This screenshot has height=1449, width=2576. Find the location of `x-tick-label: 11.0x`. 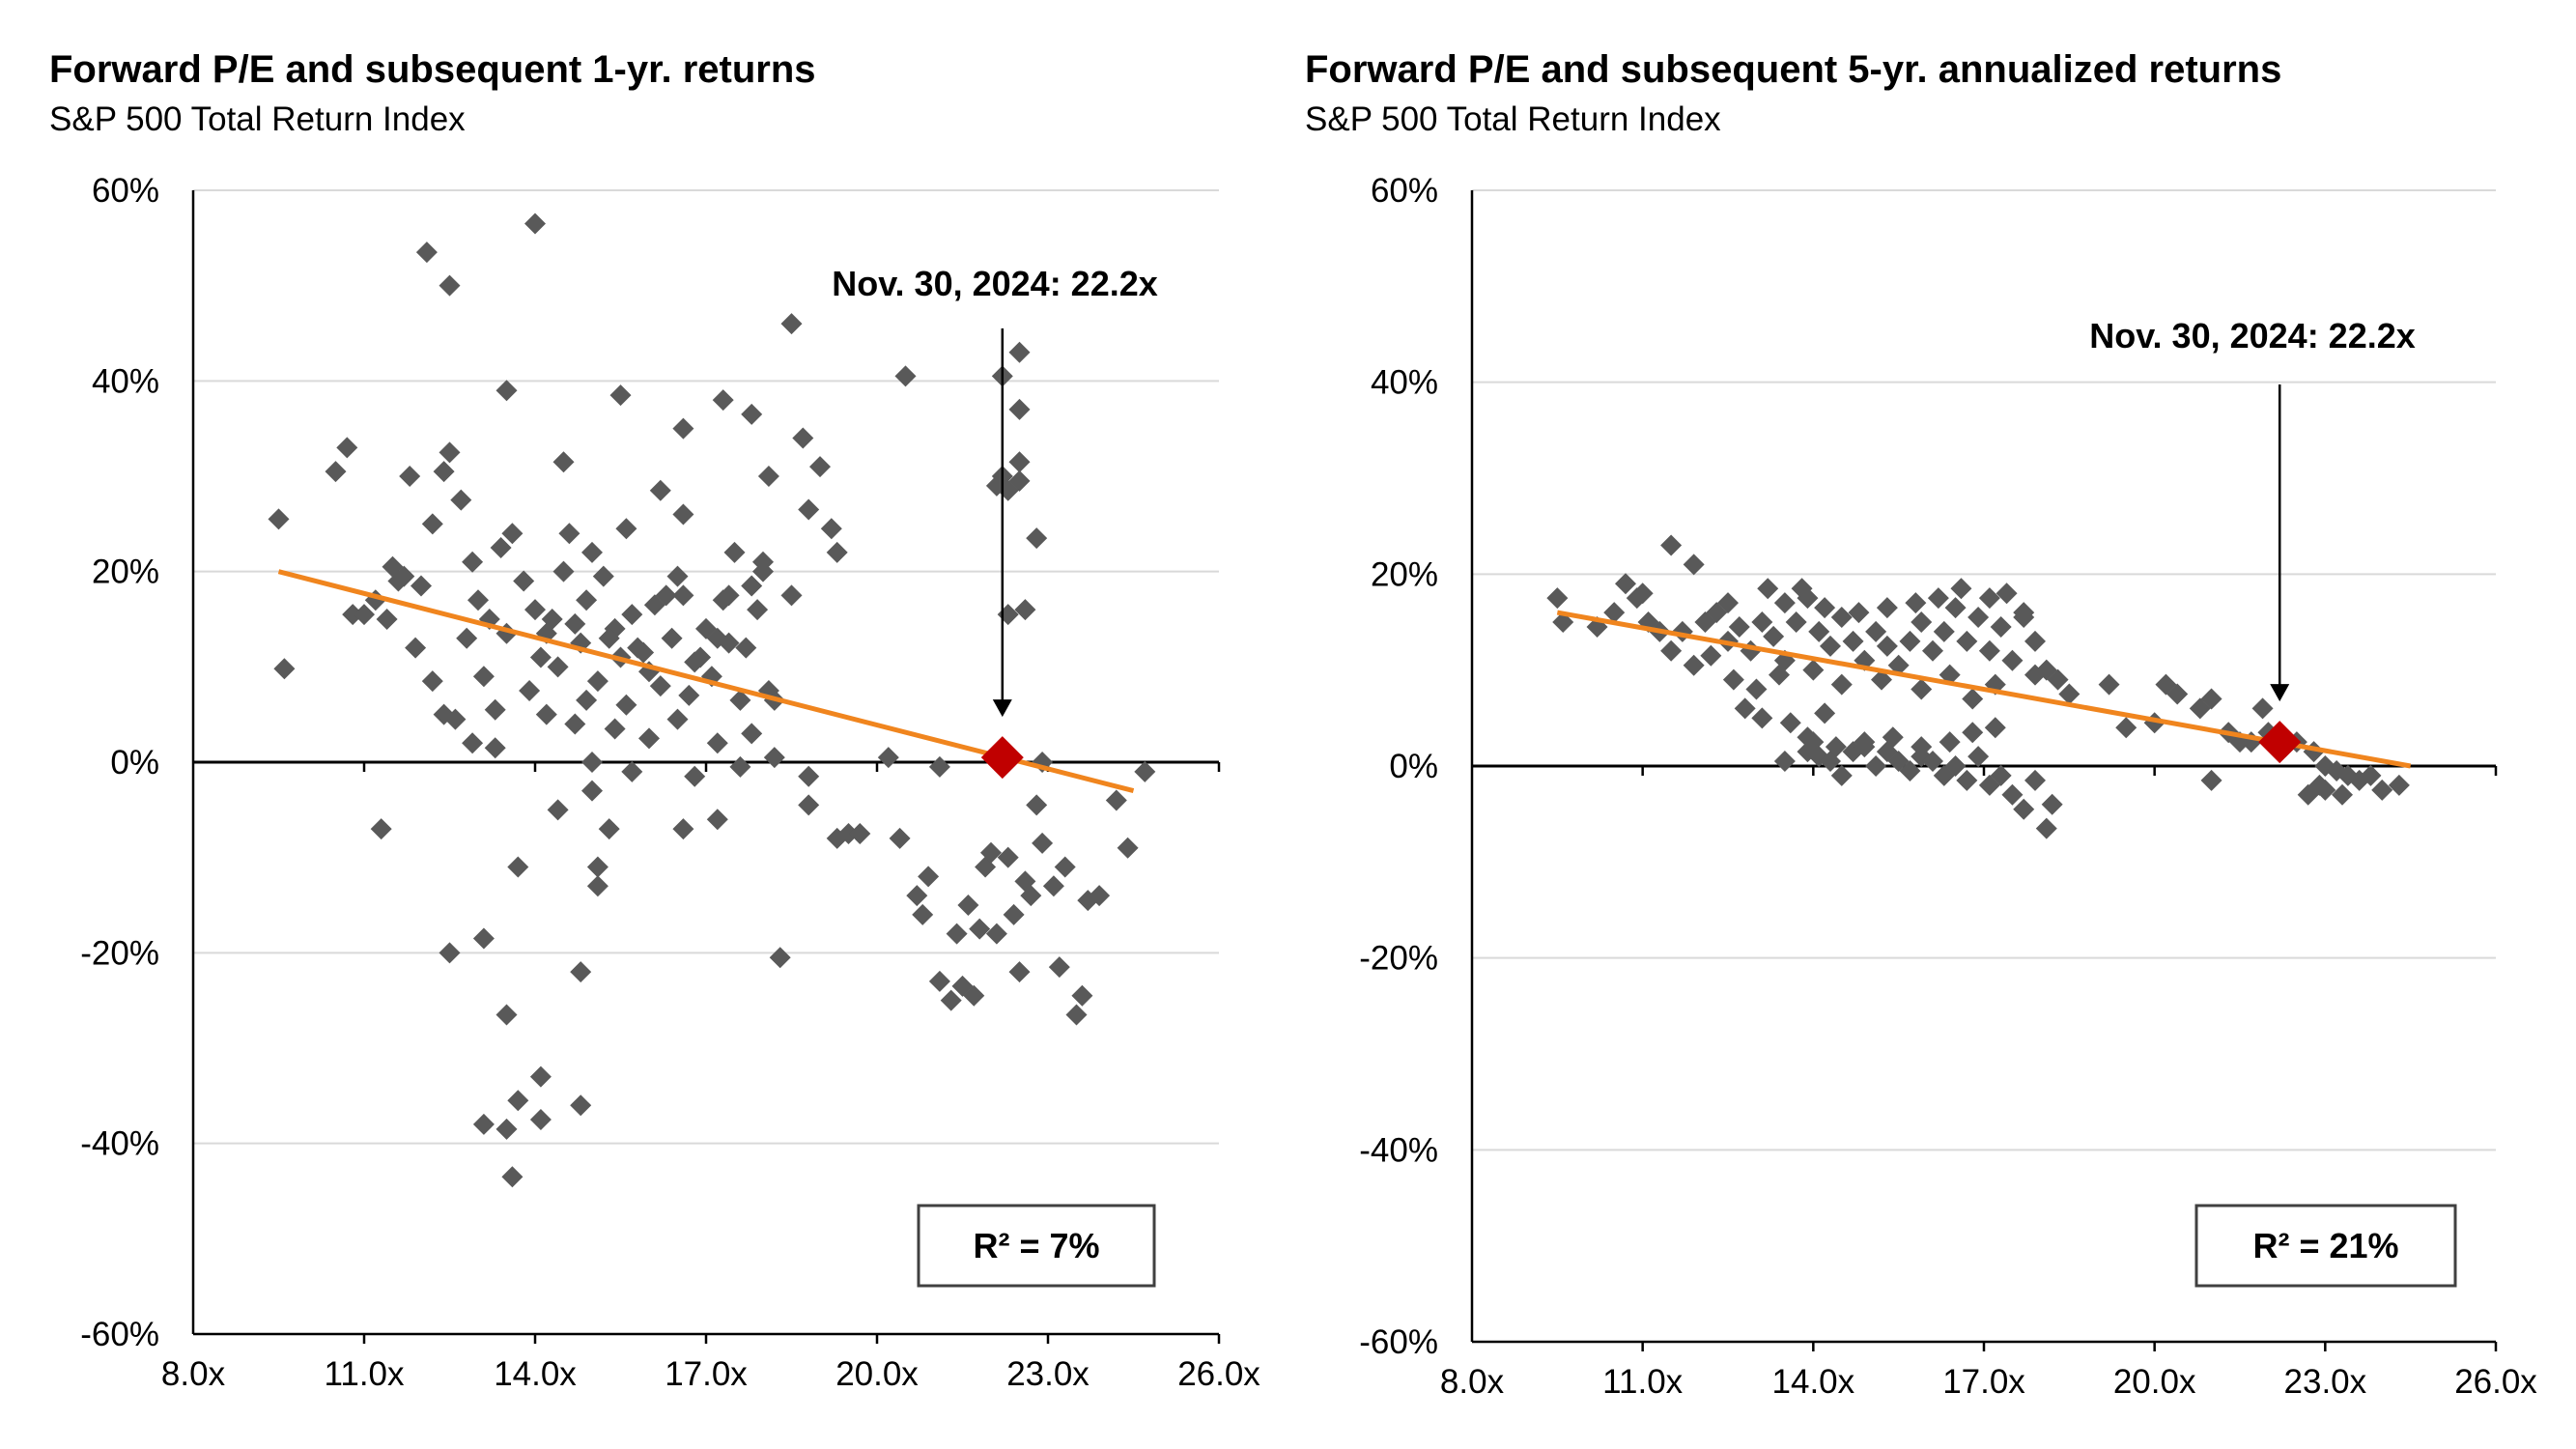

x-tick-label: 11.0x is located at coordinates (364, 1374).